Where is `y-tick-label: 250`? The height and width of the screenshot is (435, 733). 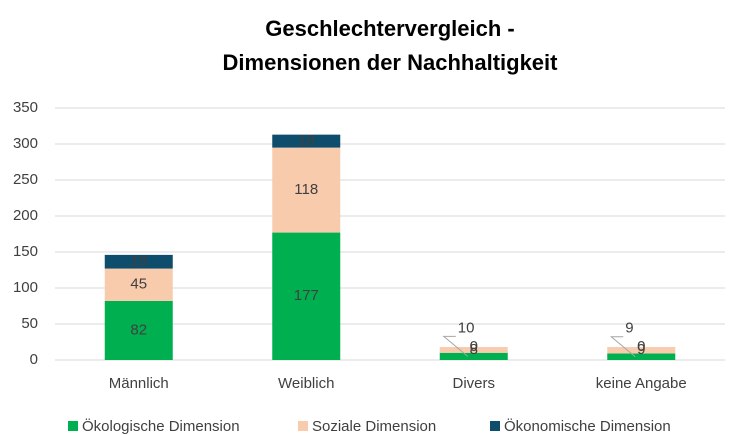
y-tick-label: 250 is located at coordinates (25, 179).